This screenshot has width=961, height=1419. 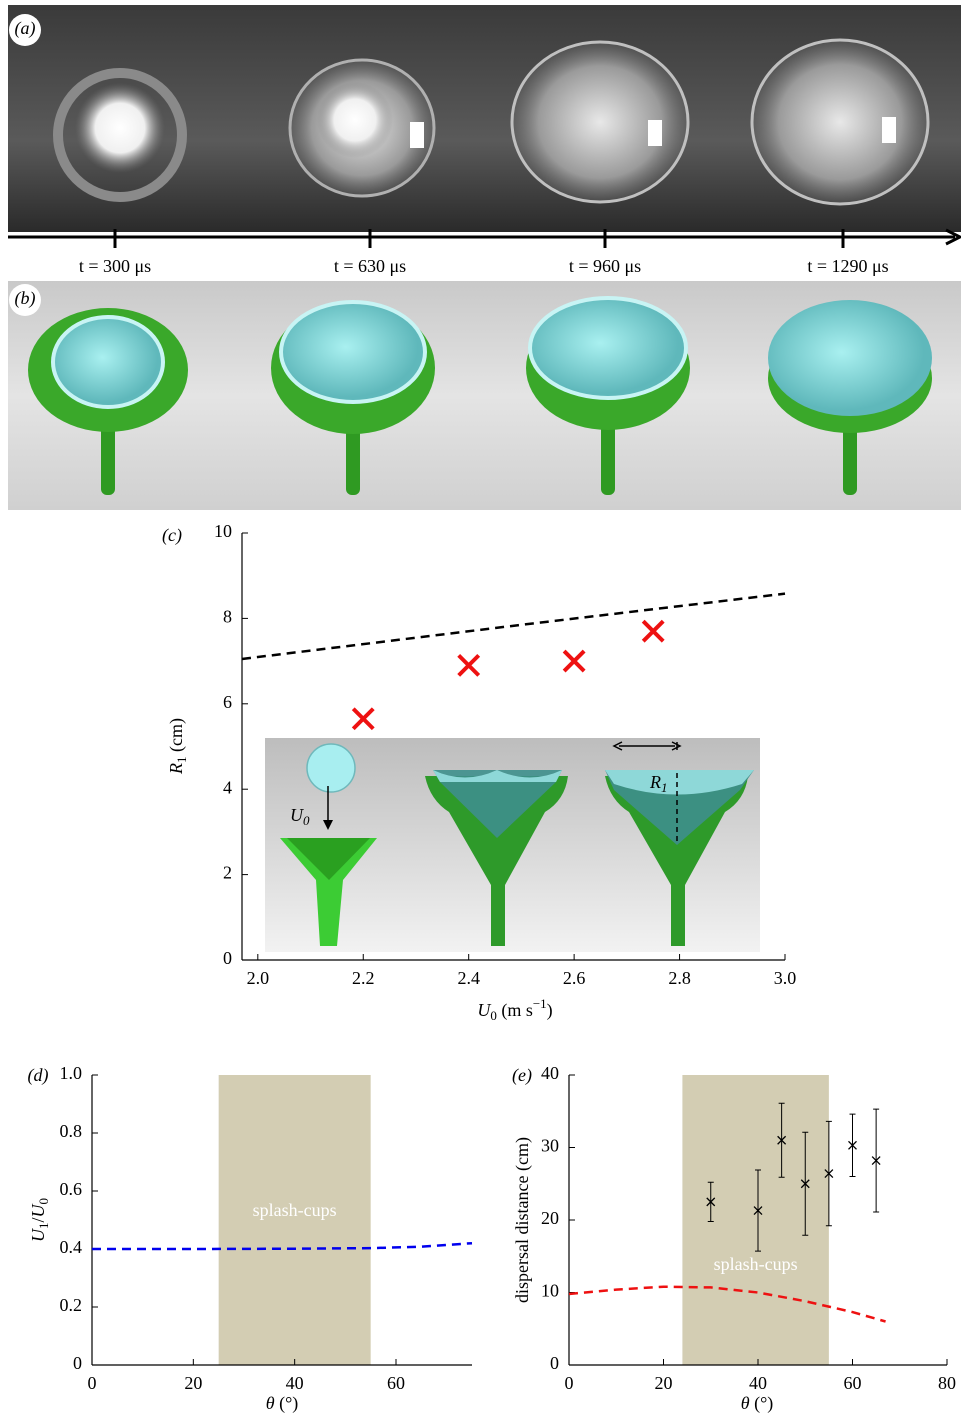 What do you see at coordinates (38, 1075) in the screenshot?
I see `panel-label: (d)` at bounding box center [38, 1075].